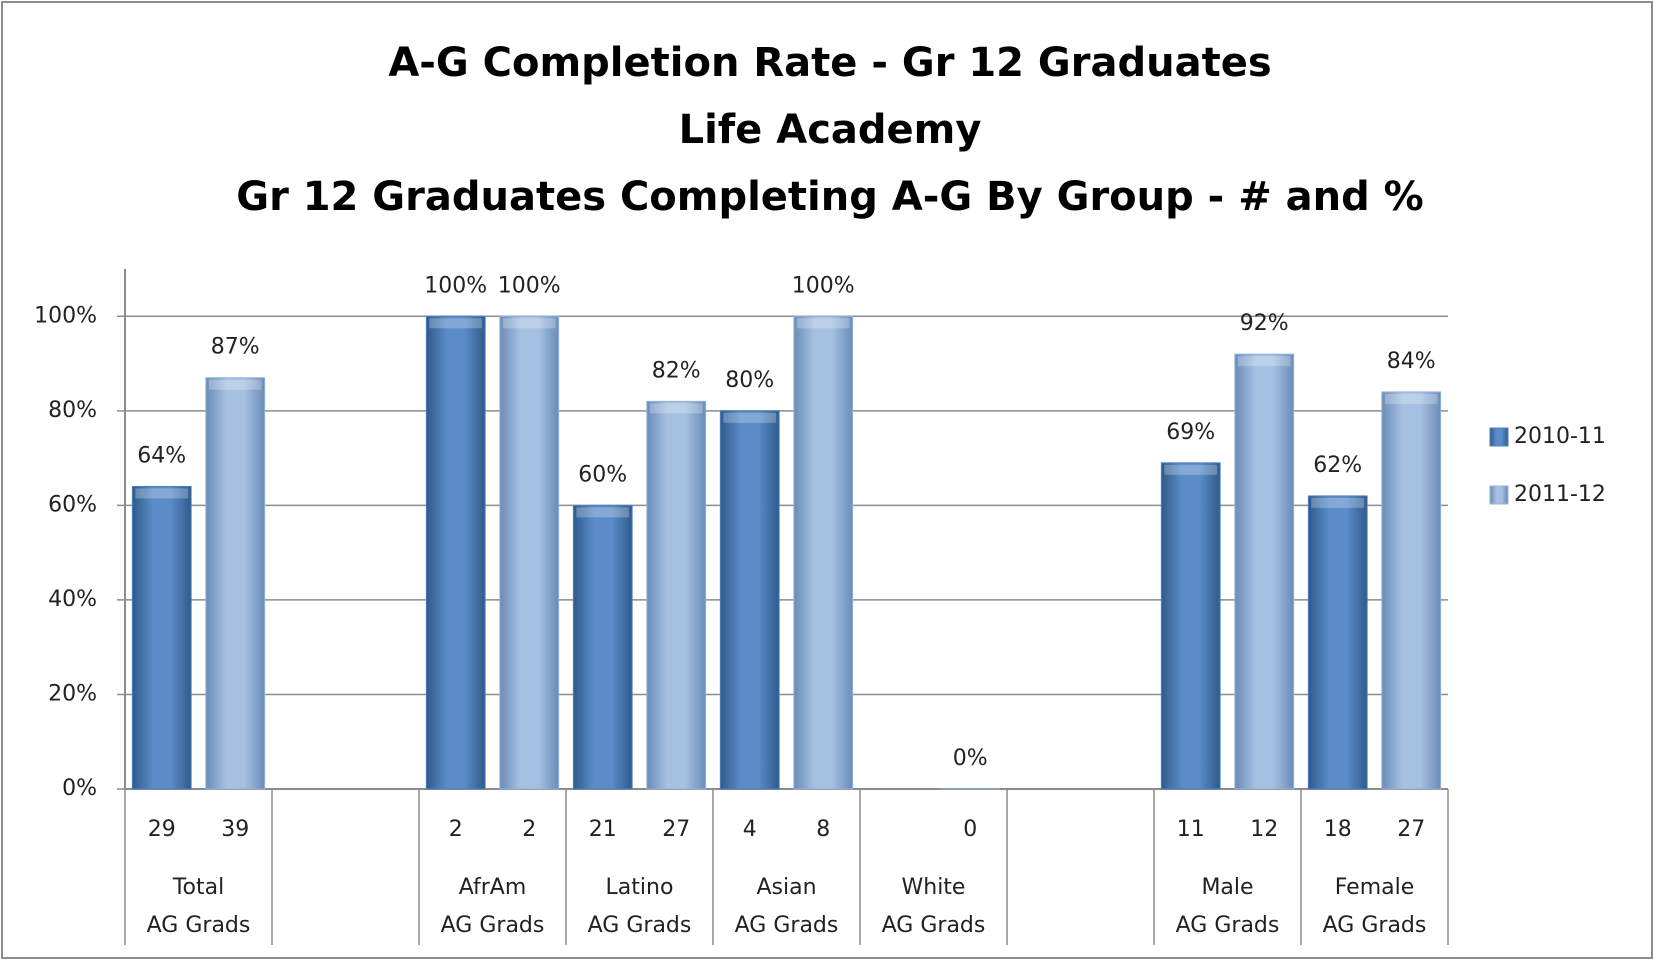 The image size is (1655, 961). What do you see at coordinates (161, 455) in the screenshot?
I see `data-label: 64%` at bounding box center [161, 455].